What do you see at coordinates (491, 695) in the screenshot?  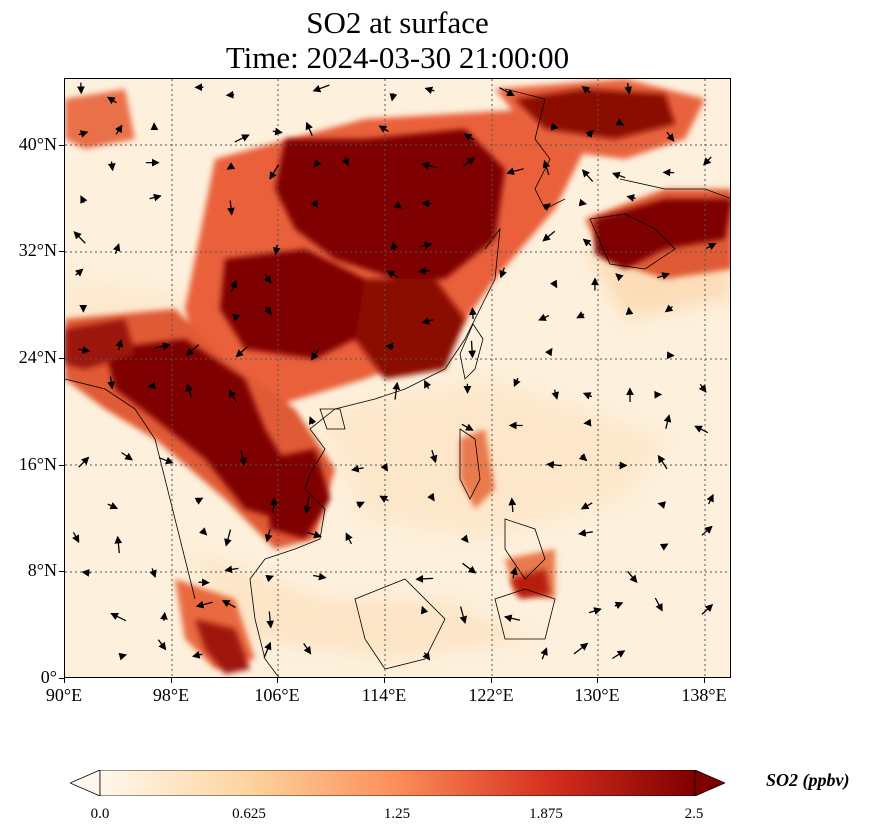 I see `x-tick-label: 122°E` at bounding box center [491, 695].